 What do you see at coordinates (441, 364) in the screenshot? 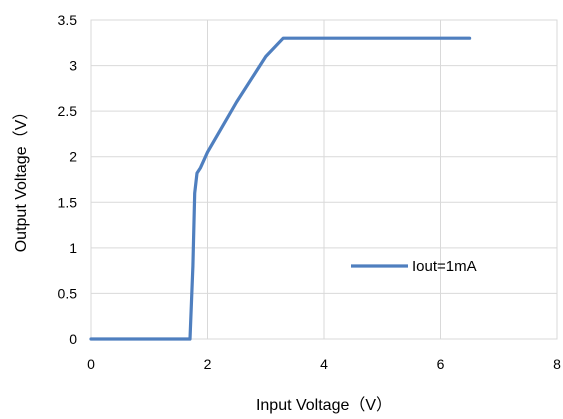
I see `x-tick-label: 6` at bounding box center [441, 364].